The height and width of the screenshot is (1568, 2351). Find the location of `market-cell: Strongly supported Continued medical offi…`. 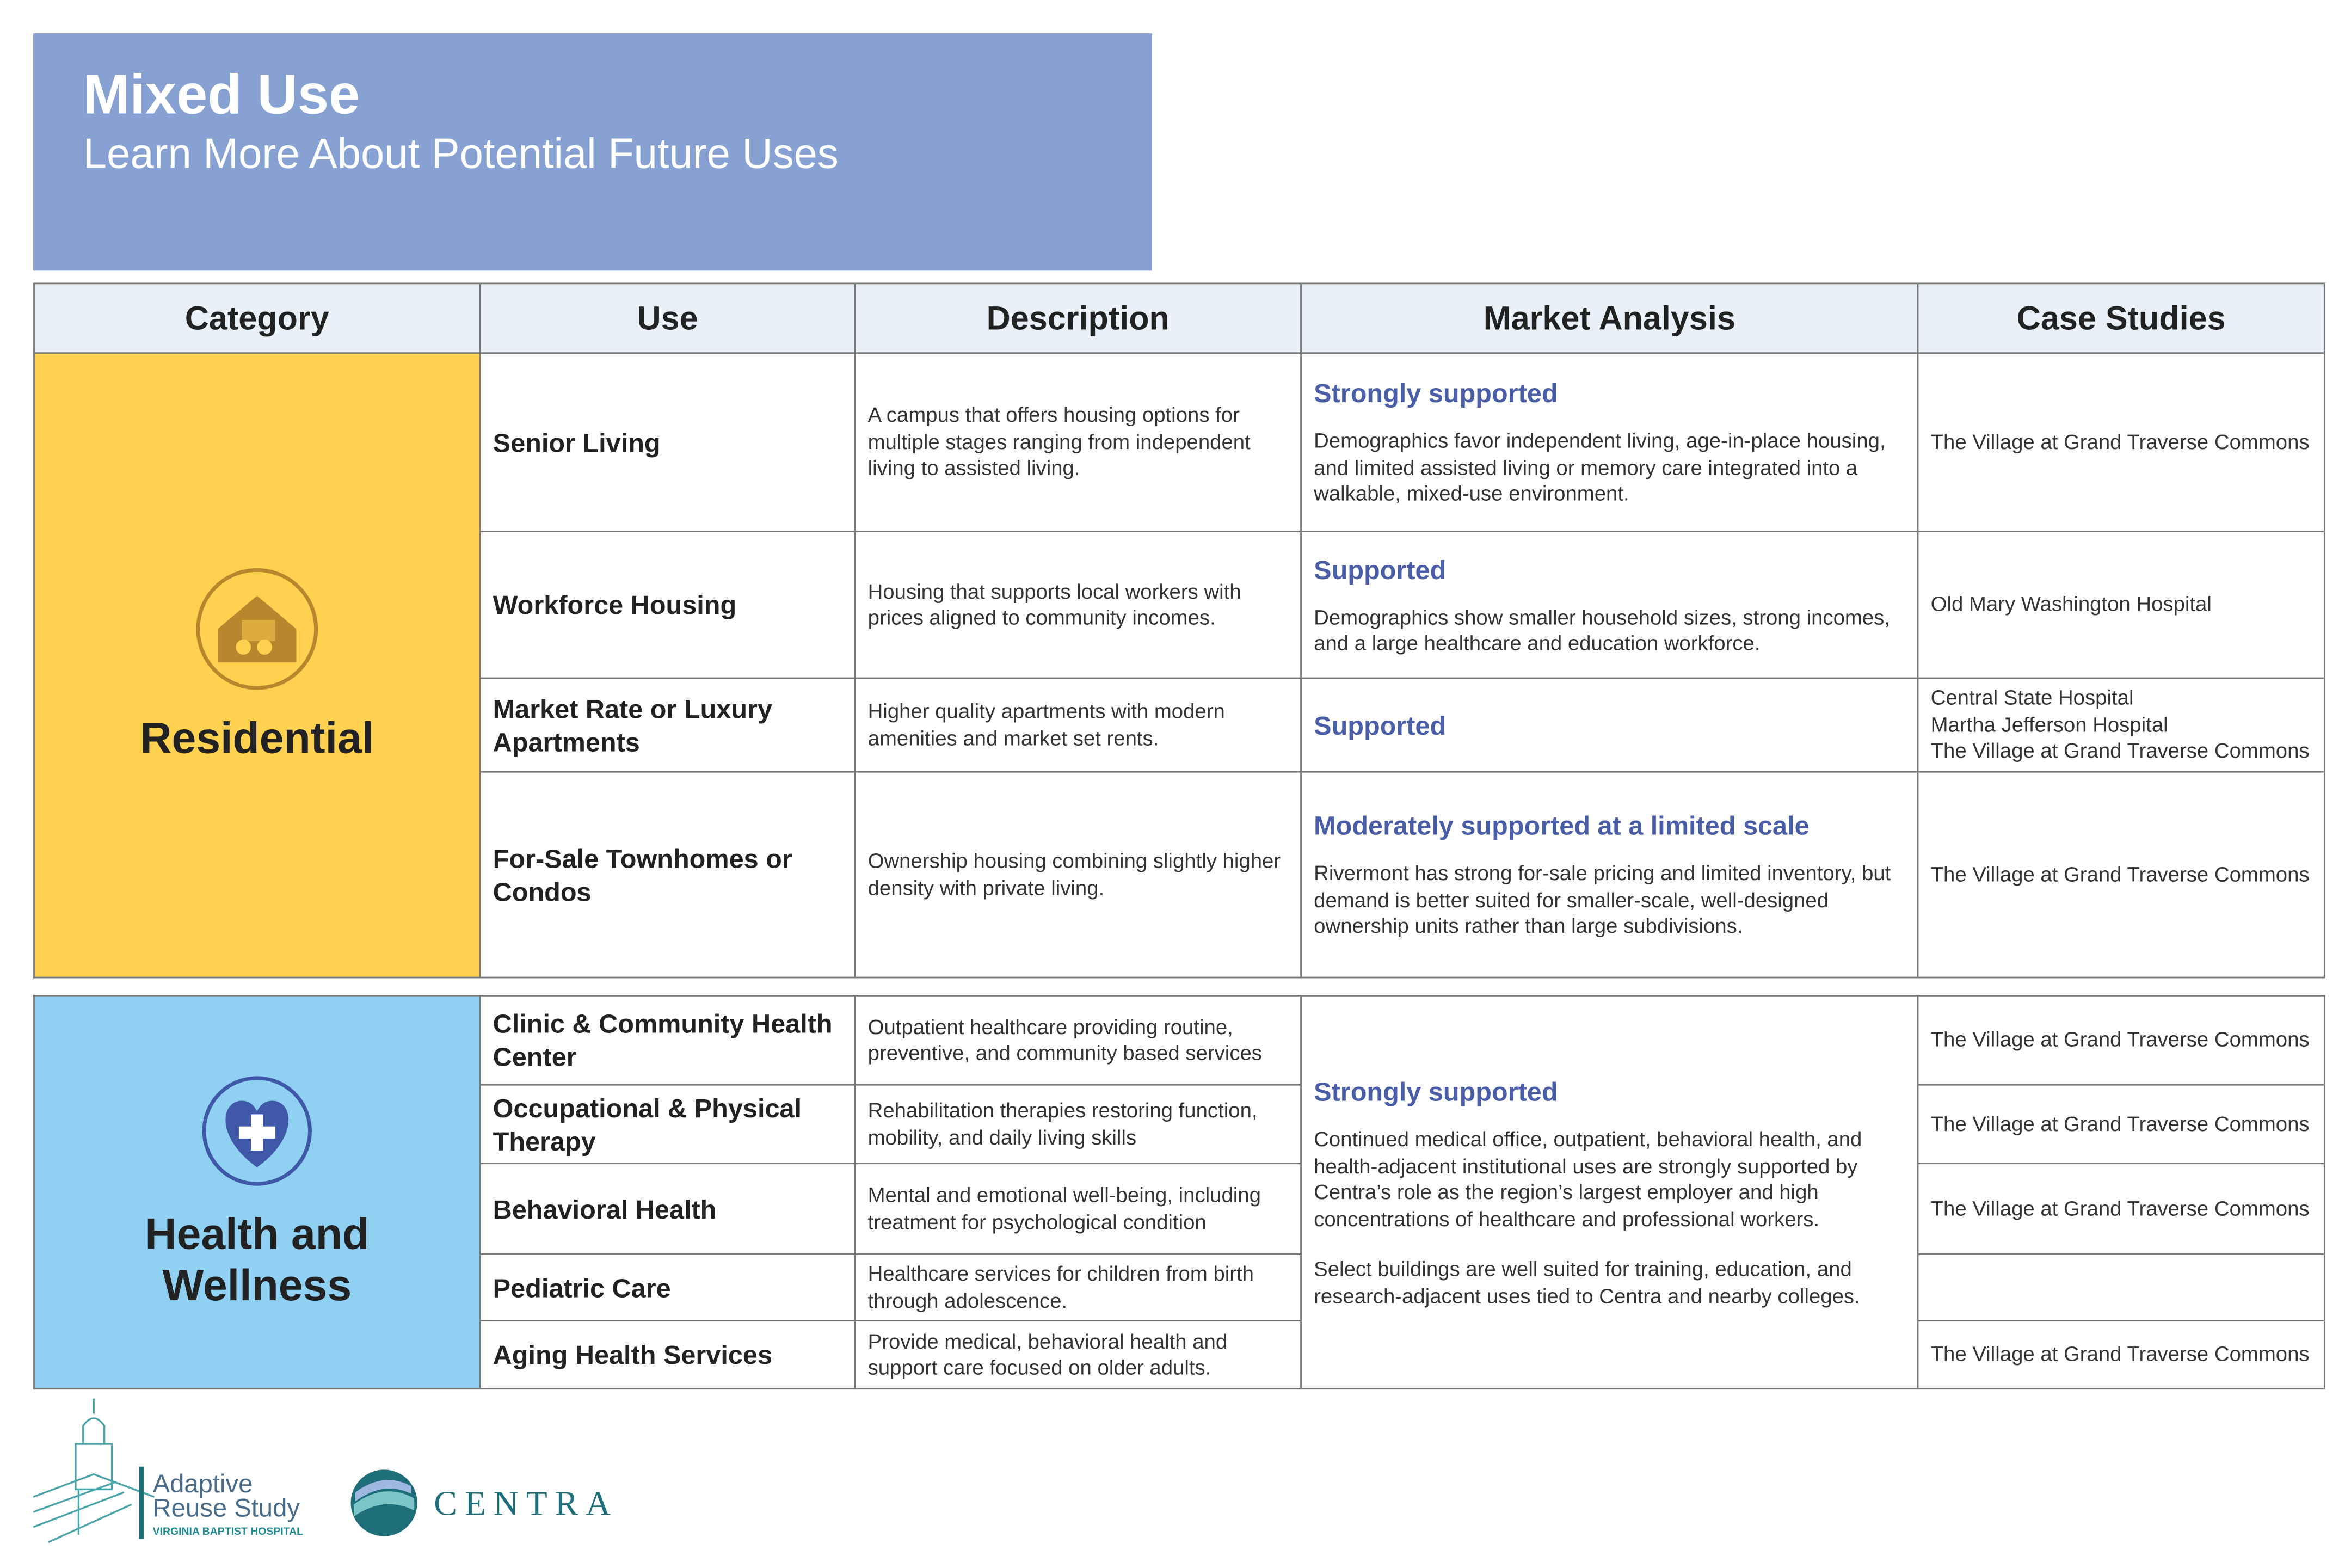

market-cell: Strongly supported Continued medical offi… is located at coordinates (1609, 1192).